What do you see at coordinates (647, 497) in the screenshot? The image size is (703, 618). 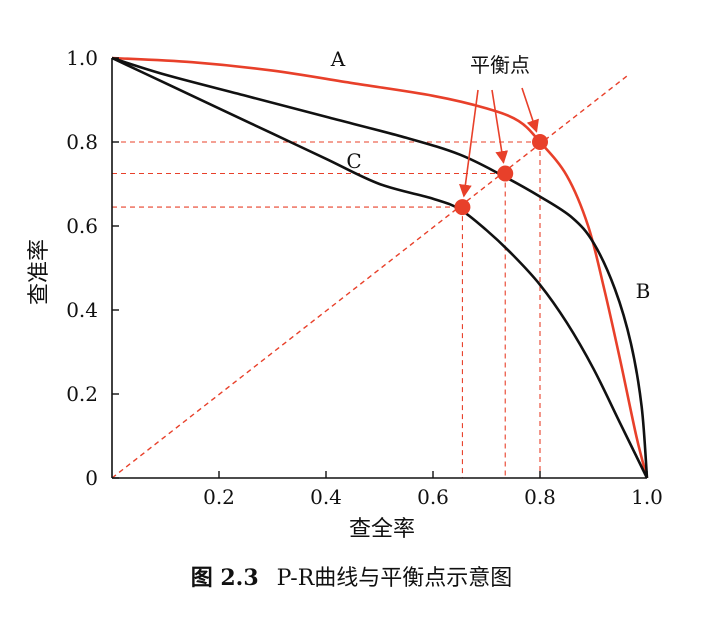 I see `x-tick-label: 1.0` at bounding box center [647, 497].